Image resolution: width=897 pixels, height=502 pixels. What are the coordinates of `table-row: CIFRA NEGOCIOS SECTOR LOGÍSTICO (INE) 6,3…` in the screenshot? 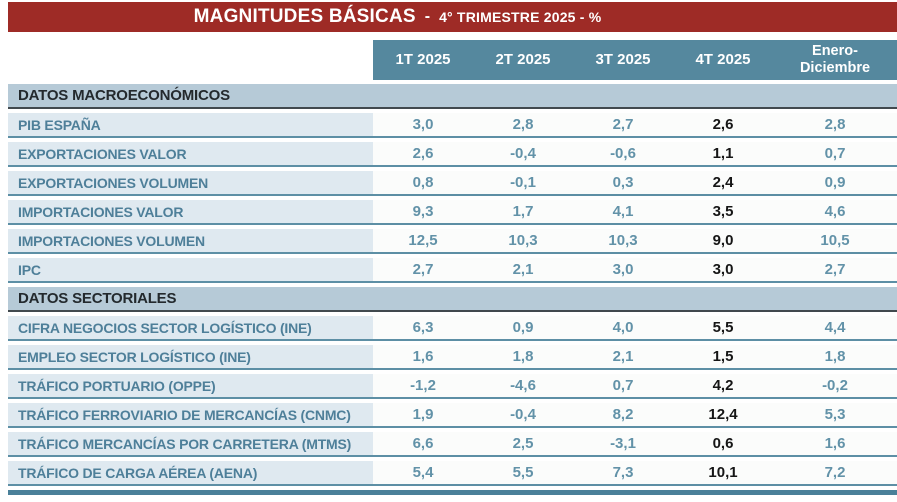 It's located at (452, 328).